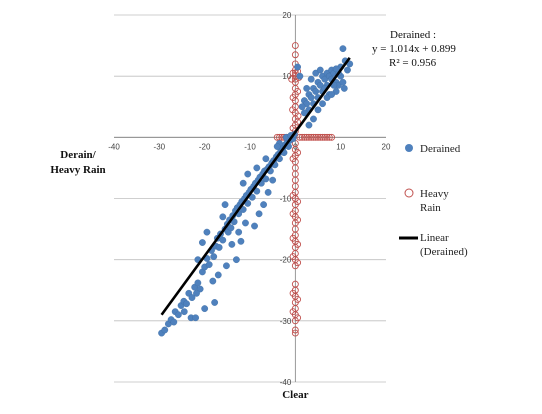 The image size is (542, 414). I want to click on y-tick-label: 20, so click(286, 15).